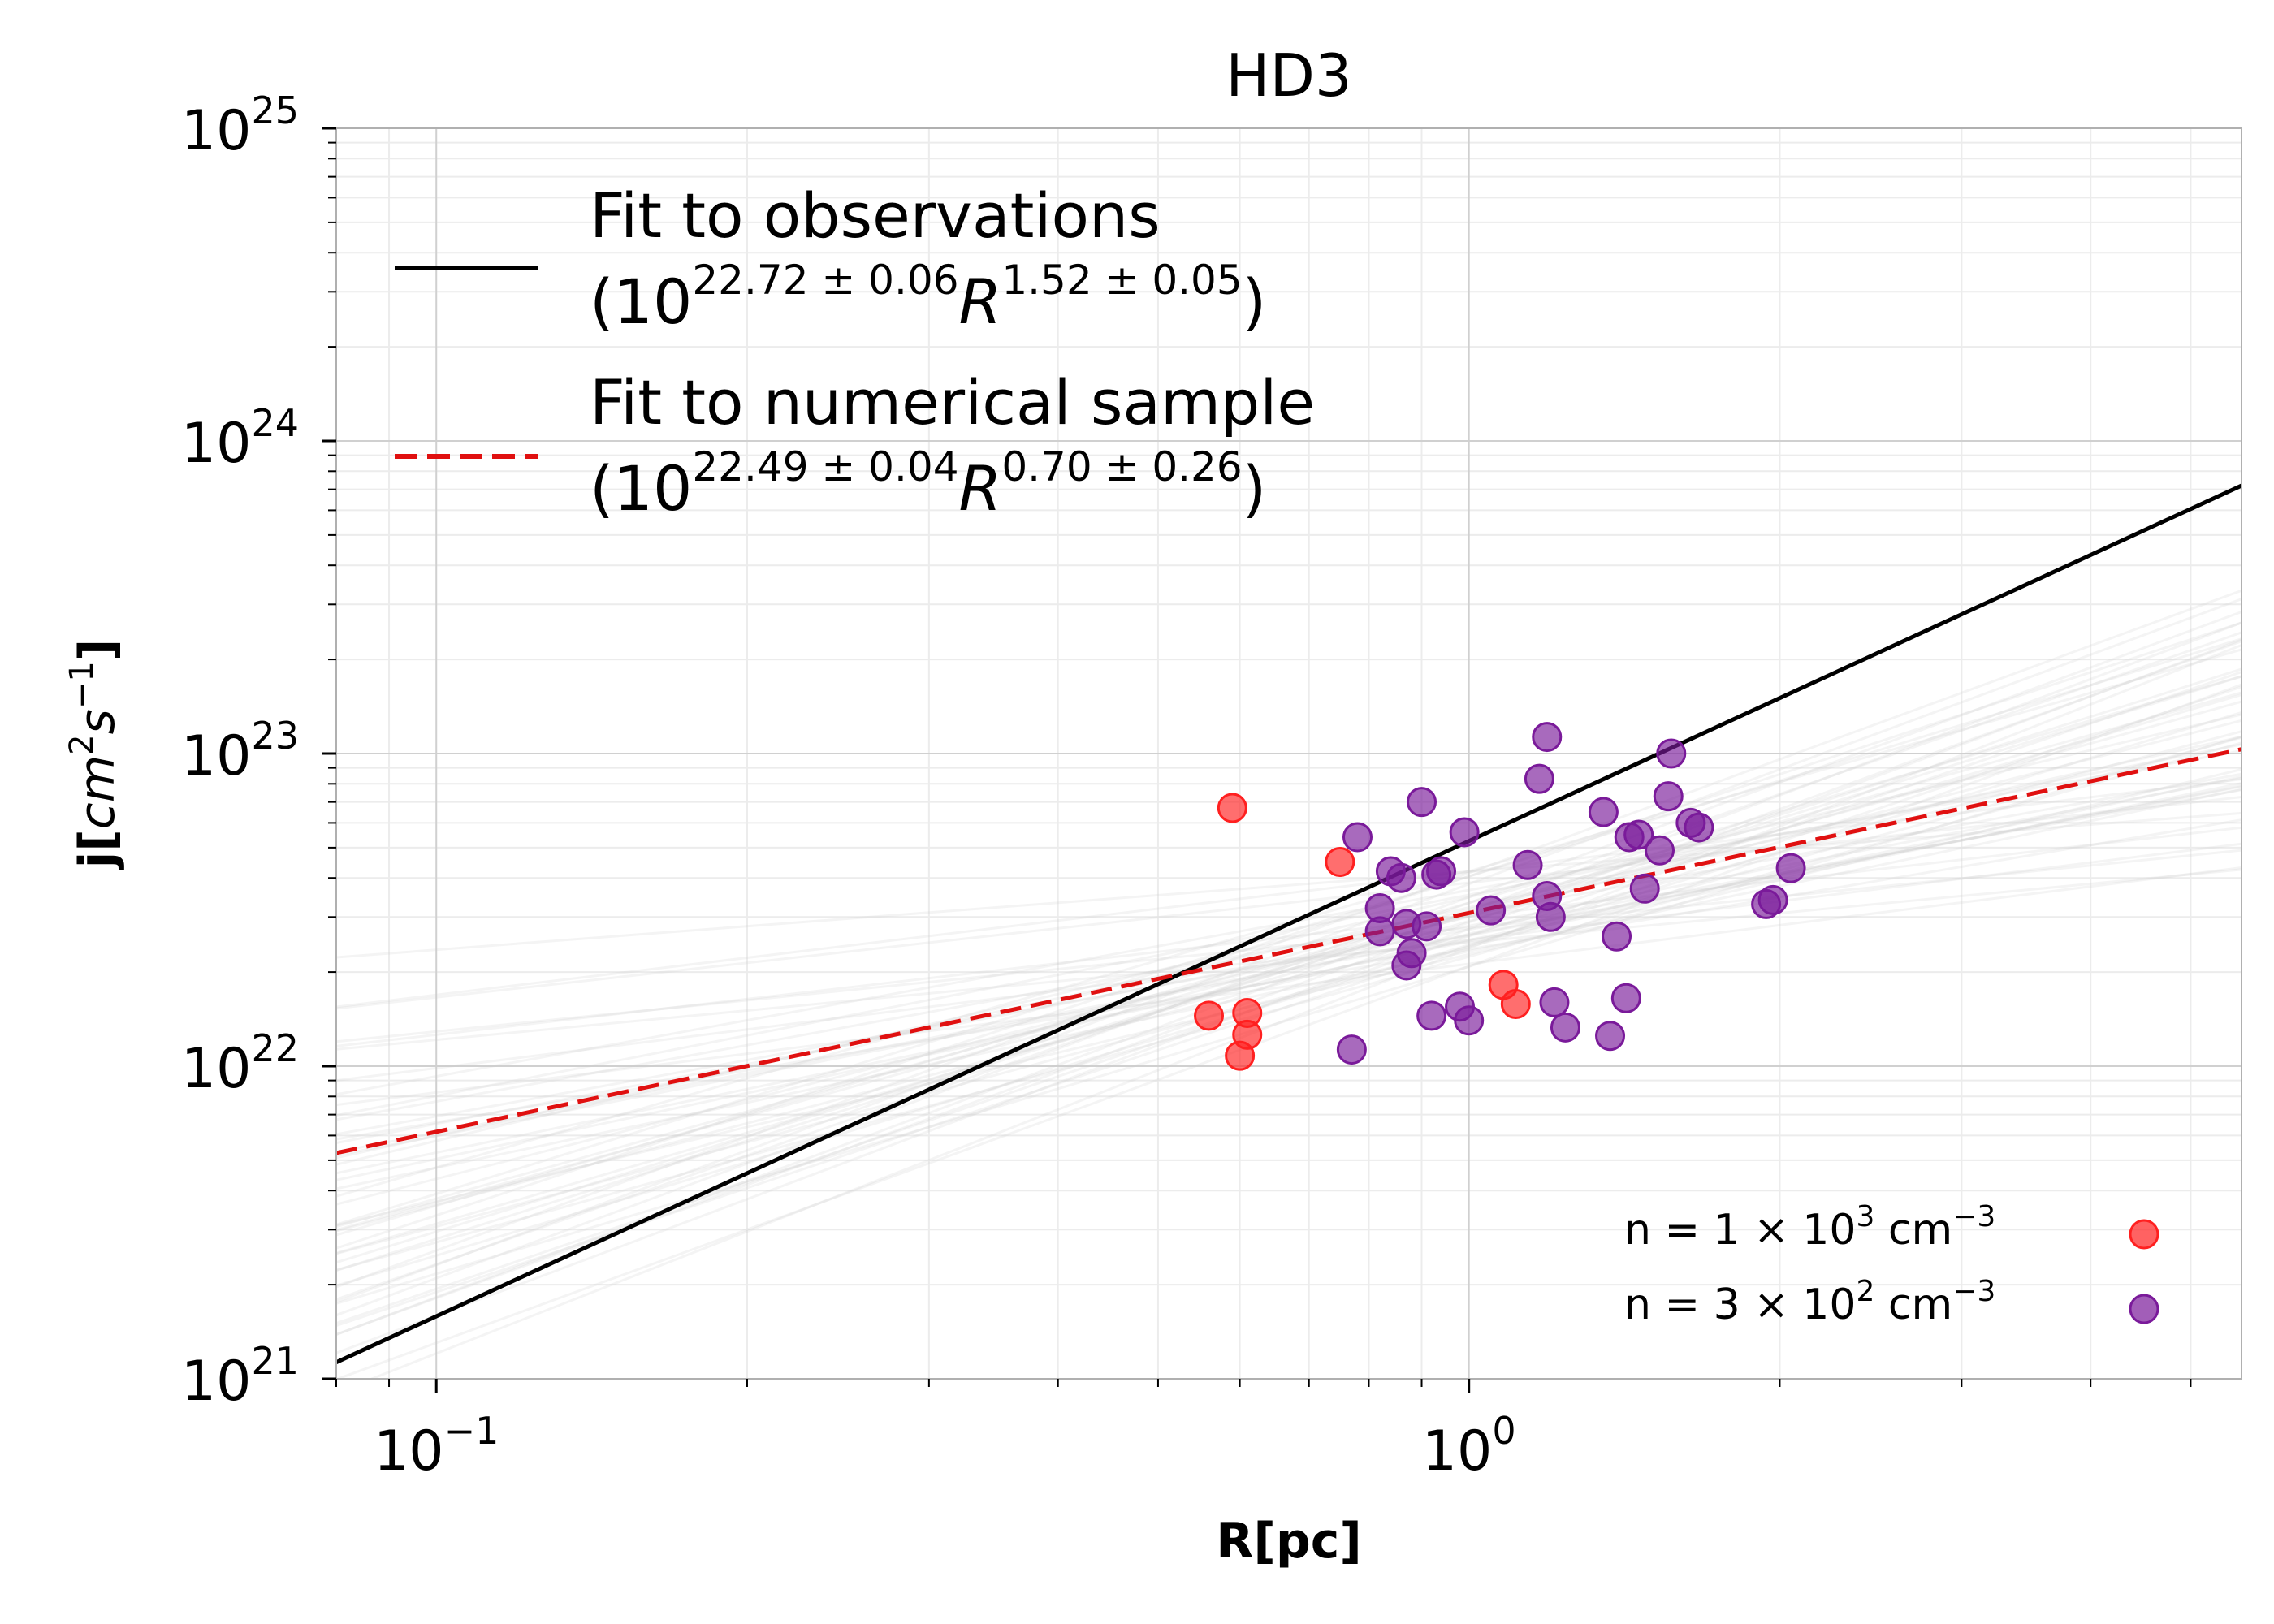  What do you see at coordinates (240, 1377) in the screenshot?
I see `y-tick-label: 1021` at bounding box center [240, 1377].